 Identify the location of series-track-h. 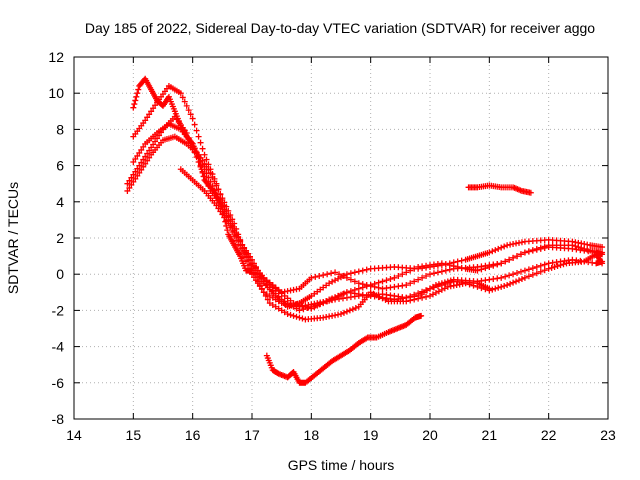
(499, 189).